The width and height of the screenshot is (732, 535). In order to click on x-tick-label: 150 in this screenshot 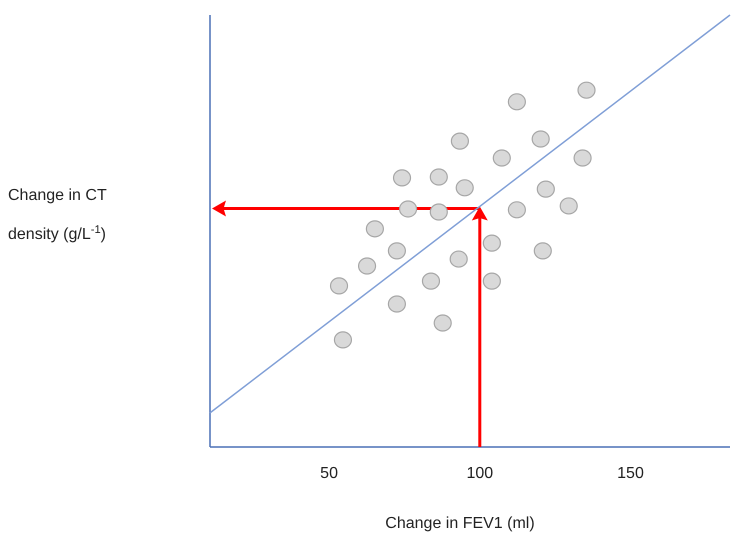, I will do `click(630, 473)`.